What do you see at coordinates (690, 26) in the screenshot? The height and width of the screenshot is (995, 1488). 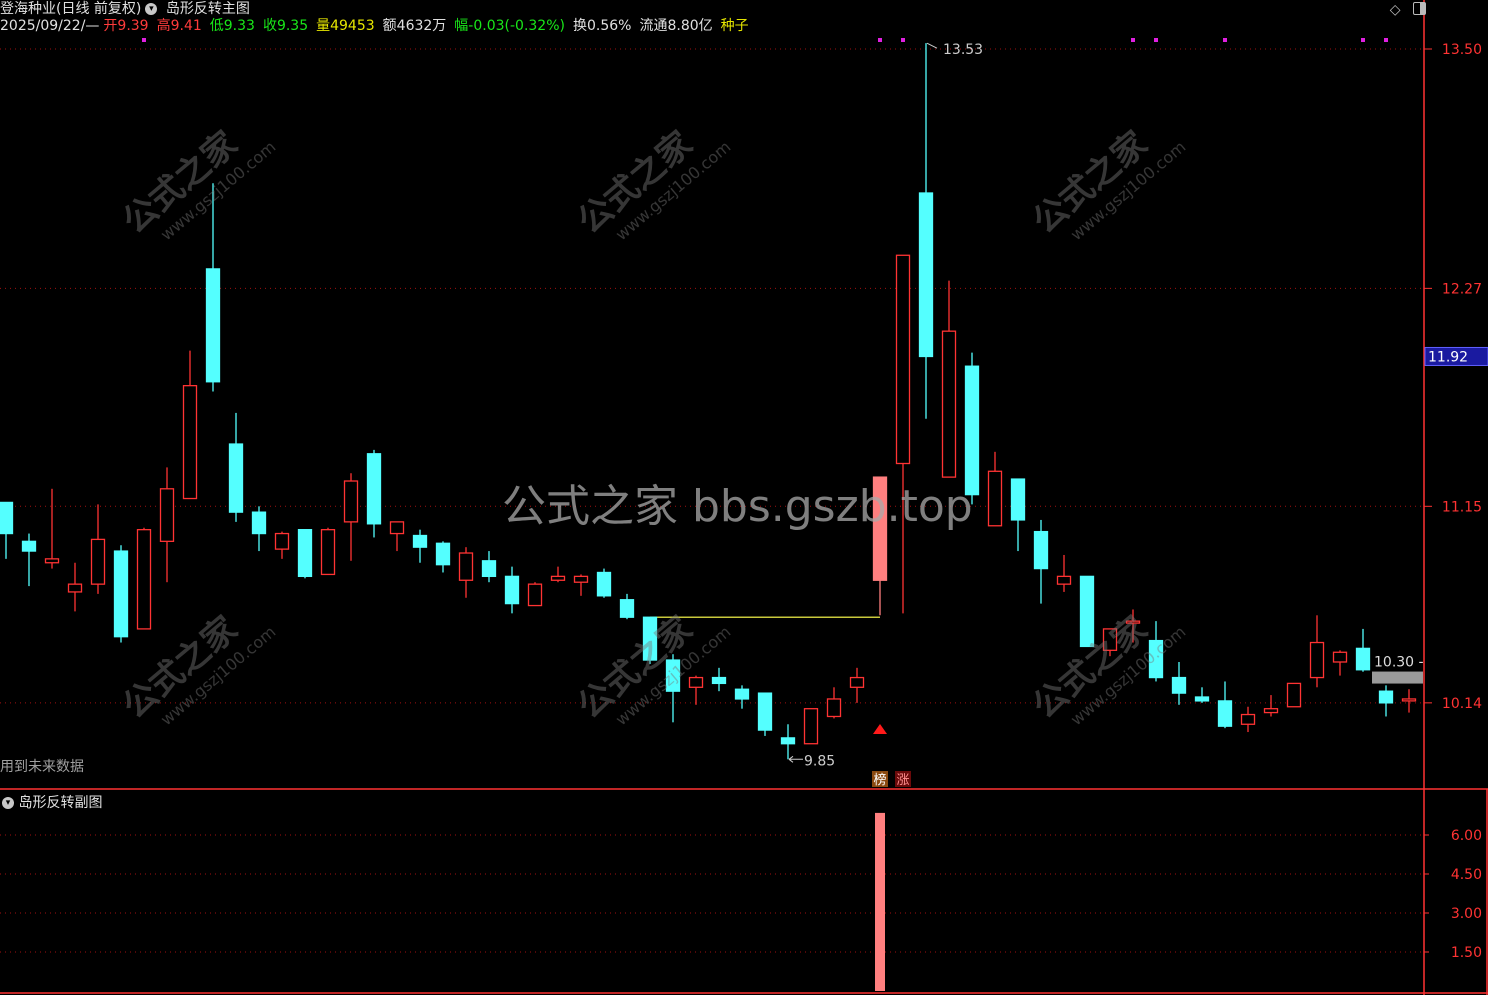 I see `float-value: 8.80亿` at bounding box center [690, 26].